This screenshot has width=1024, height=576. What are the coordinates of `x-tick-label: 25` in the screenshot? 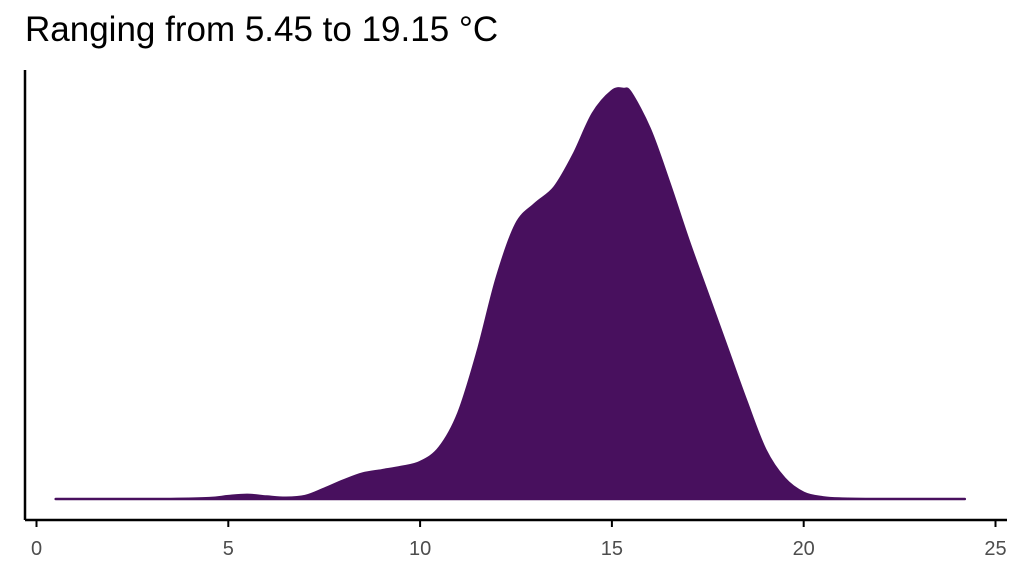 It's located at (995, 549).